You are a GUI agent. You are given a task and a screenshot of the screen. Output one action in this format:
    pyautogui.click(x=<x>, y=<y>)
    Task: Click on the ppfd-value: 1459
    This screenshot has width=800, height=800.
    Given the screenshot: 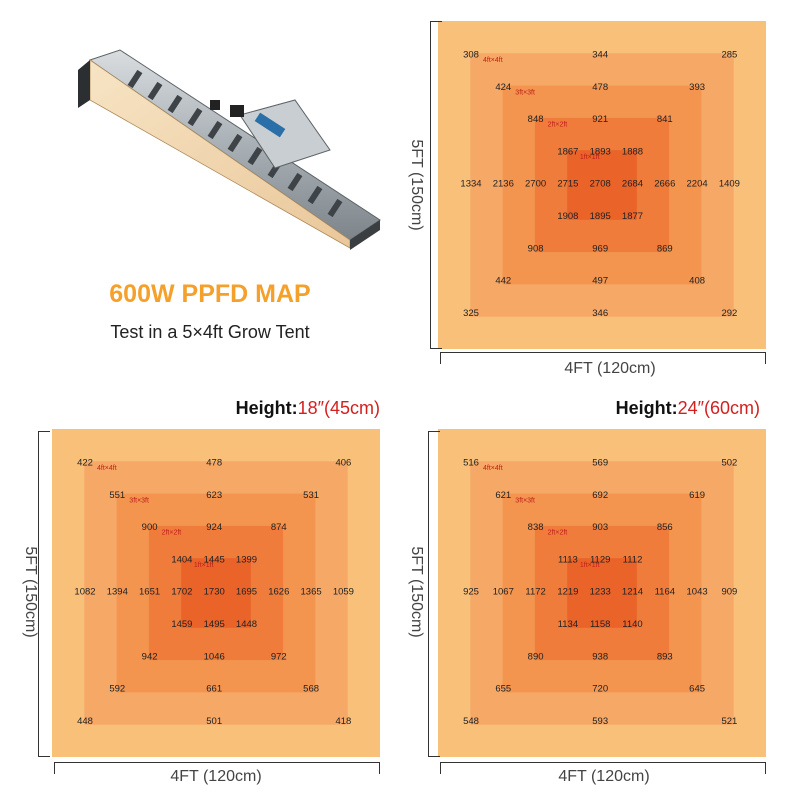 What is the action you would take?
    pyautogui.click(x=181, y=624)
    